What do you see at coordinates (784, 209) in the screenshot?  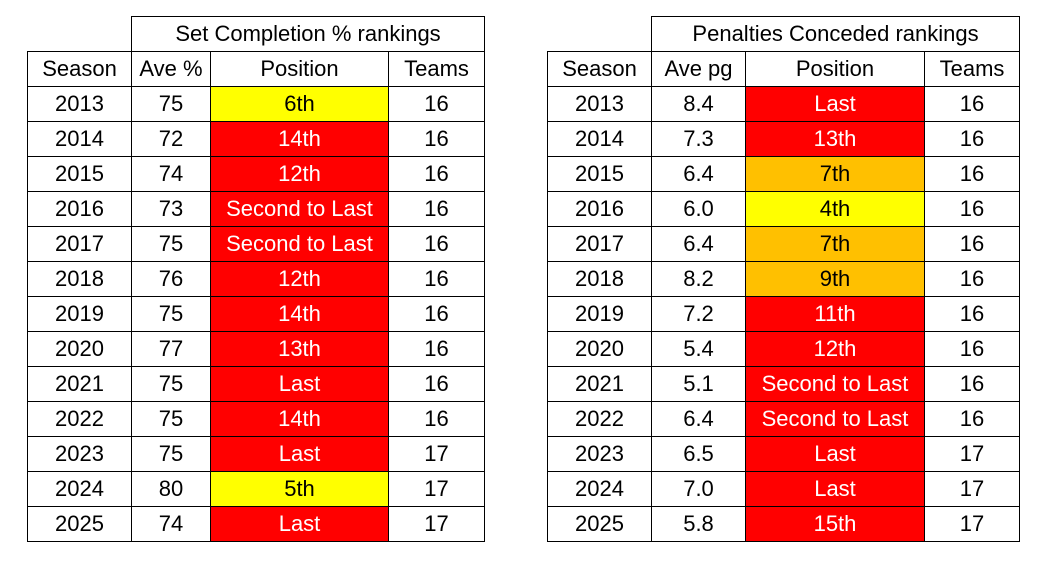 I see `table-row: 2016 6.0 4th 16` at bounding box center [784, 209].